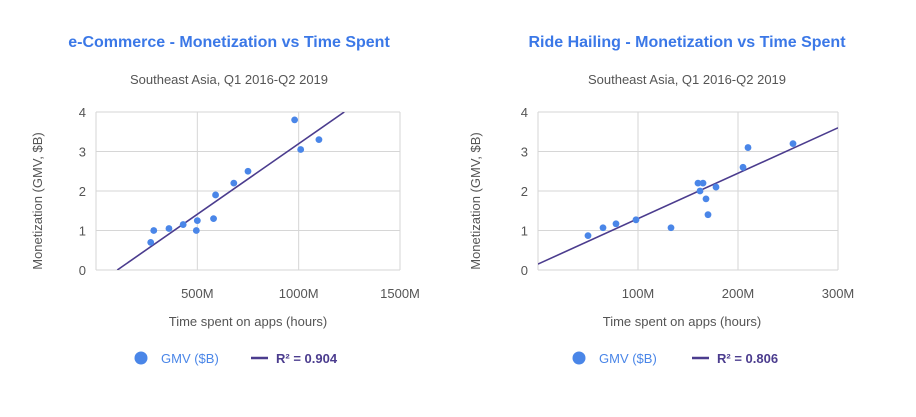 This screenshot has height=417, width=916. I want to click on x-tick-label: 300M, so click(838, 293).